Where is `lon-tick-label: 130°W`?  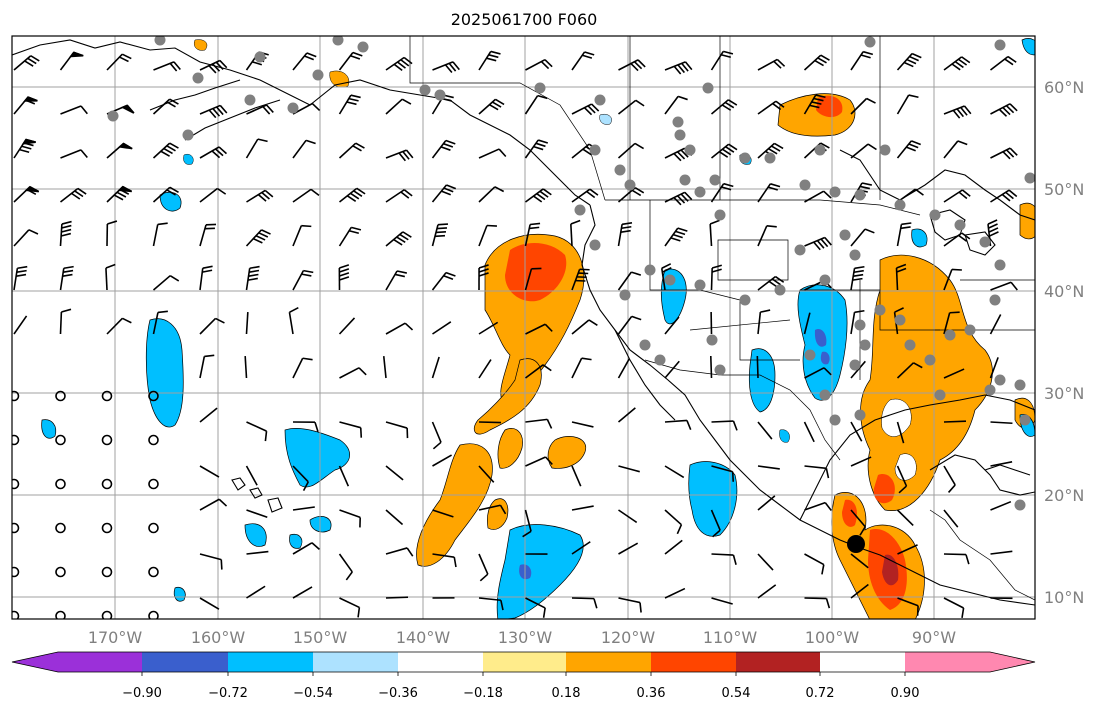 lon-tick-label: 130°W is located at coordinates (525, 637).